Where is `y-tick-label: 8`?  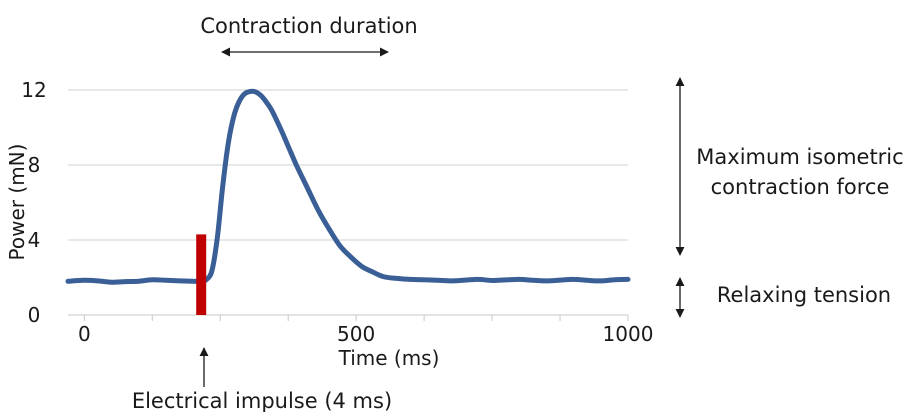
y-tick-label: 8 is located at coordinates (34, 165).